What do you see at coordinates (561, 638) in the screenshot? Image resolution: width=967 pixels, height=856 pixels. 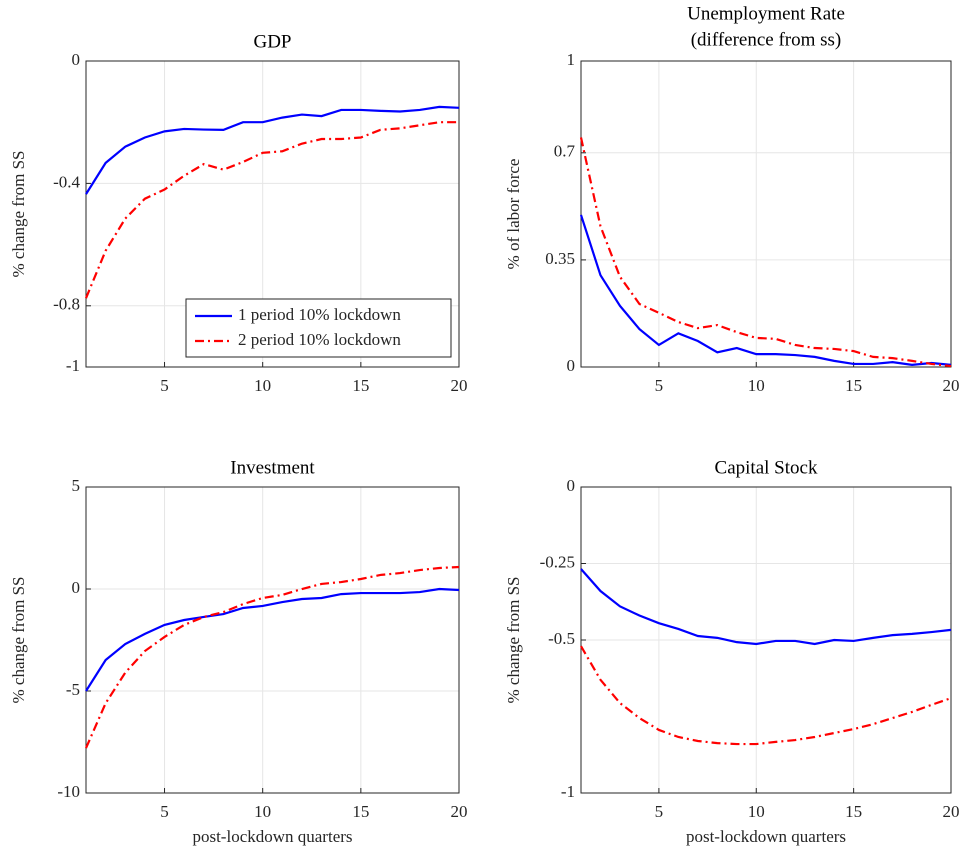 I see `y-tick-label: -0.5` at bounding box center [561, 638].